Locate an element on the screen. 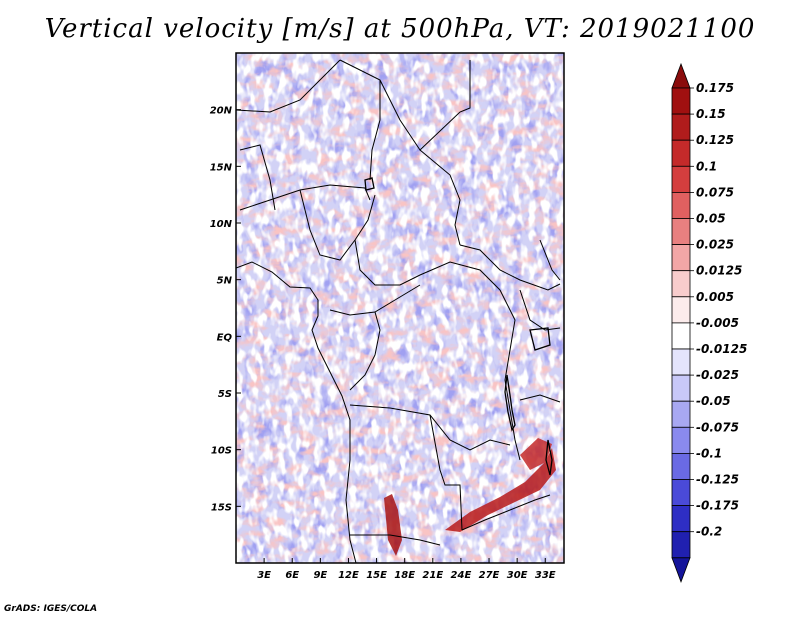 The image size is (800, 618). colorbar-label: 0.125 is located at coordinates (715, 140).